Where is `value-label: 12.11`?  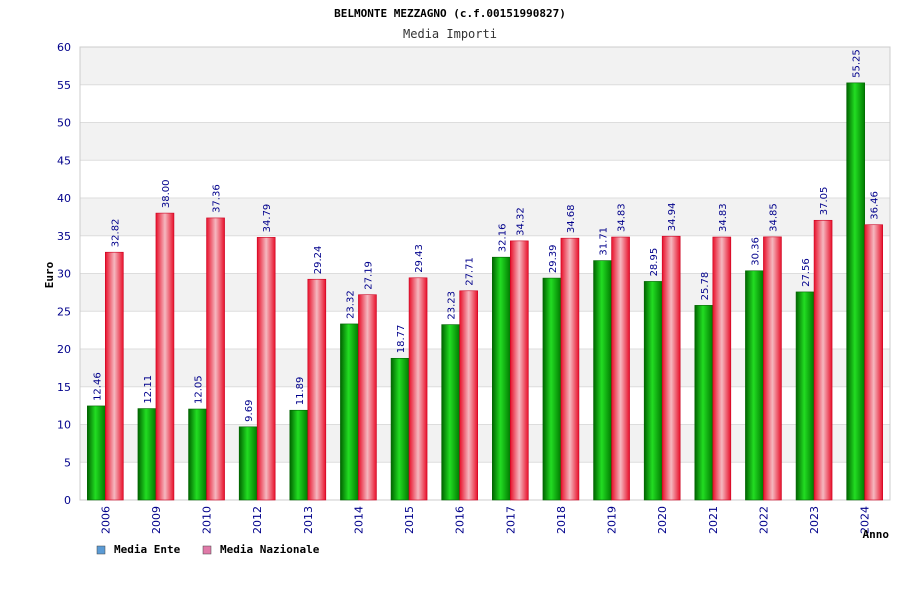 value-label: 12.11 is located at coordinates (148, 389).